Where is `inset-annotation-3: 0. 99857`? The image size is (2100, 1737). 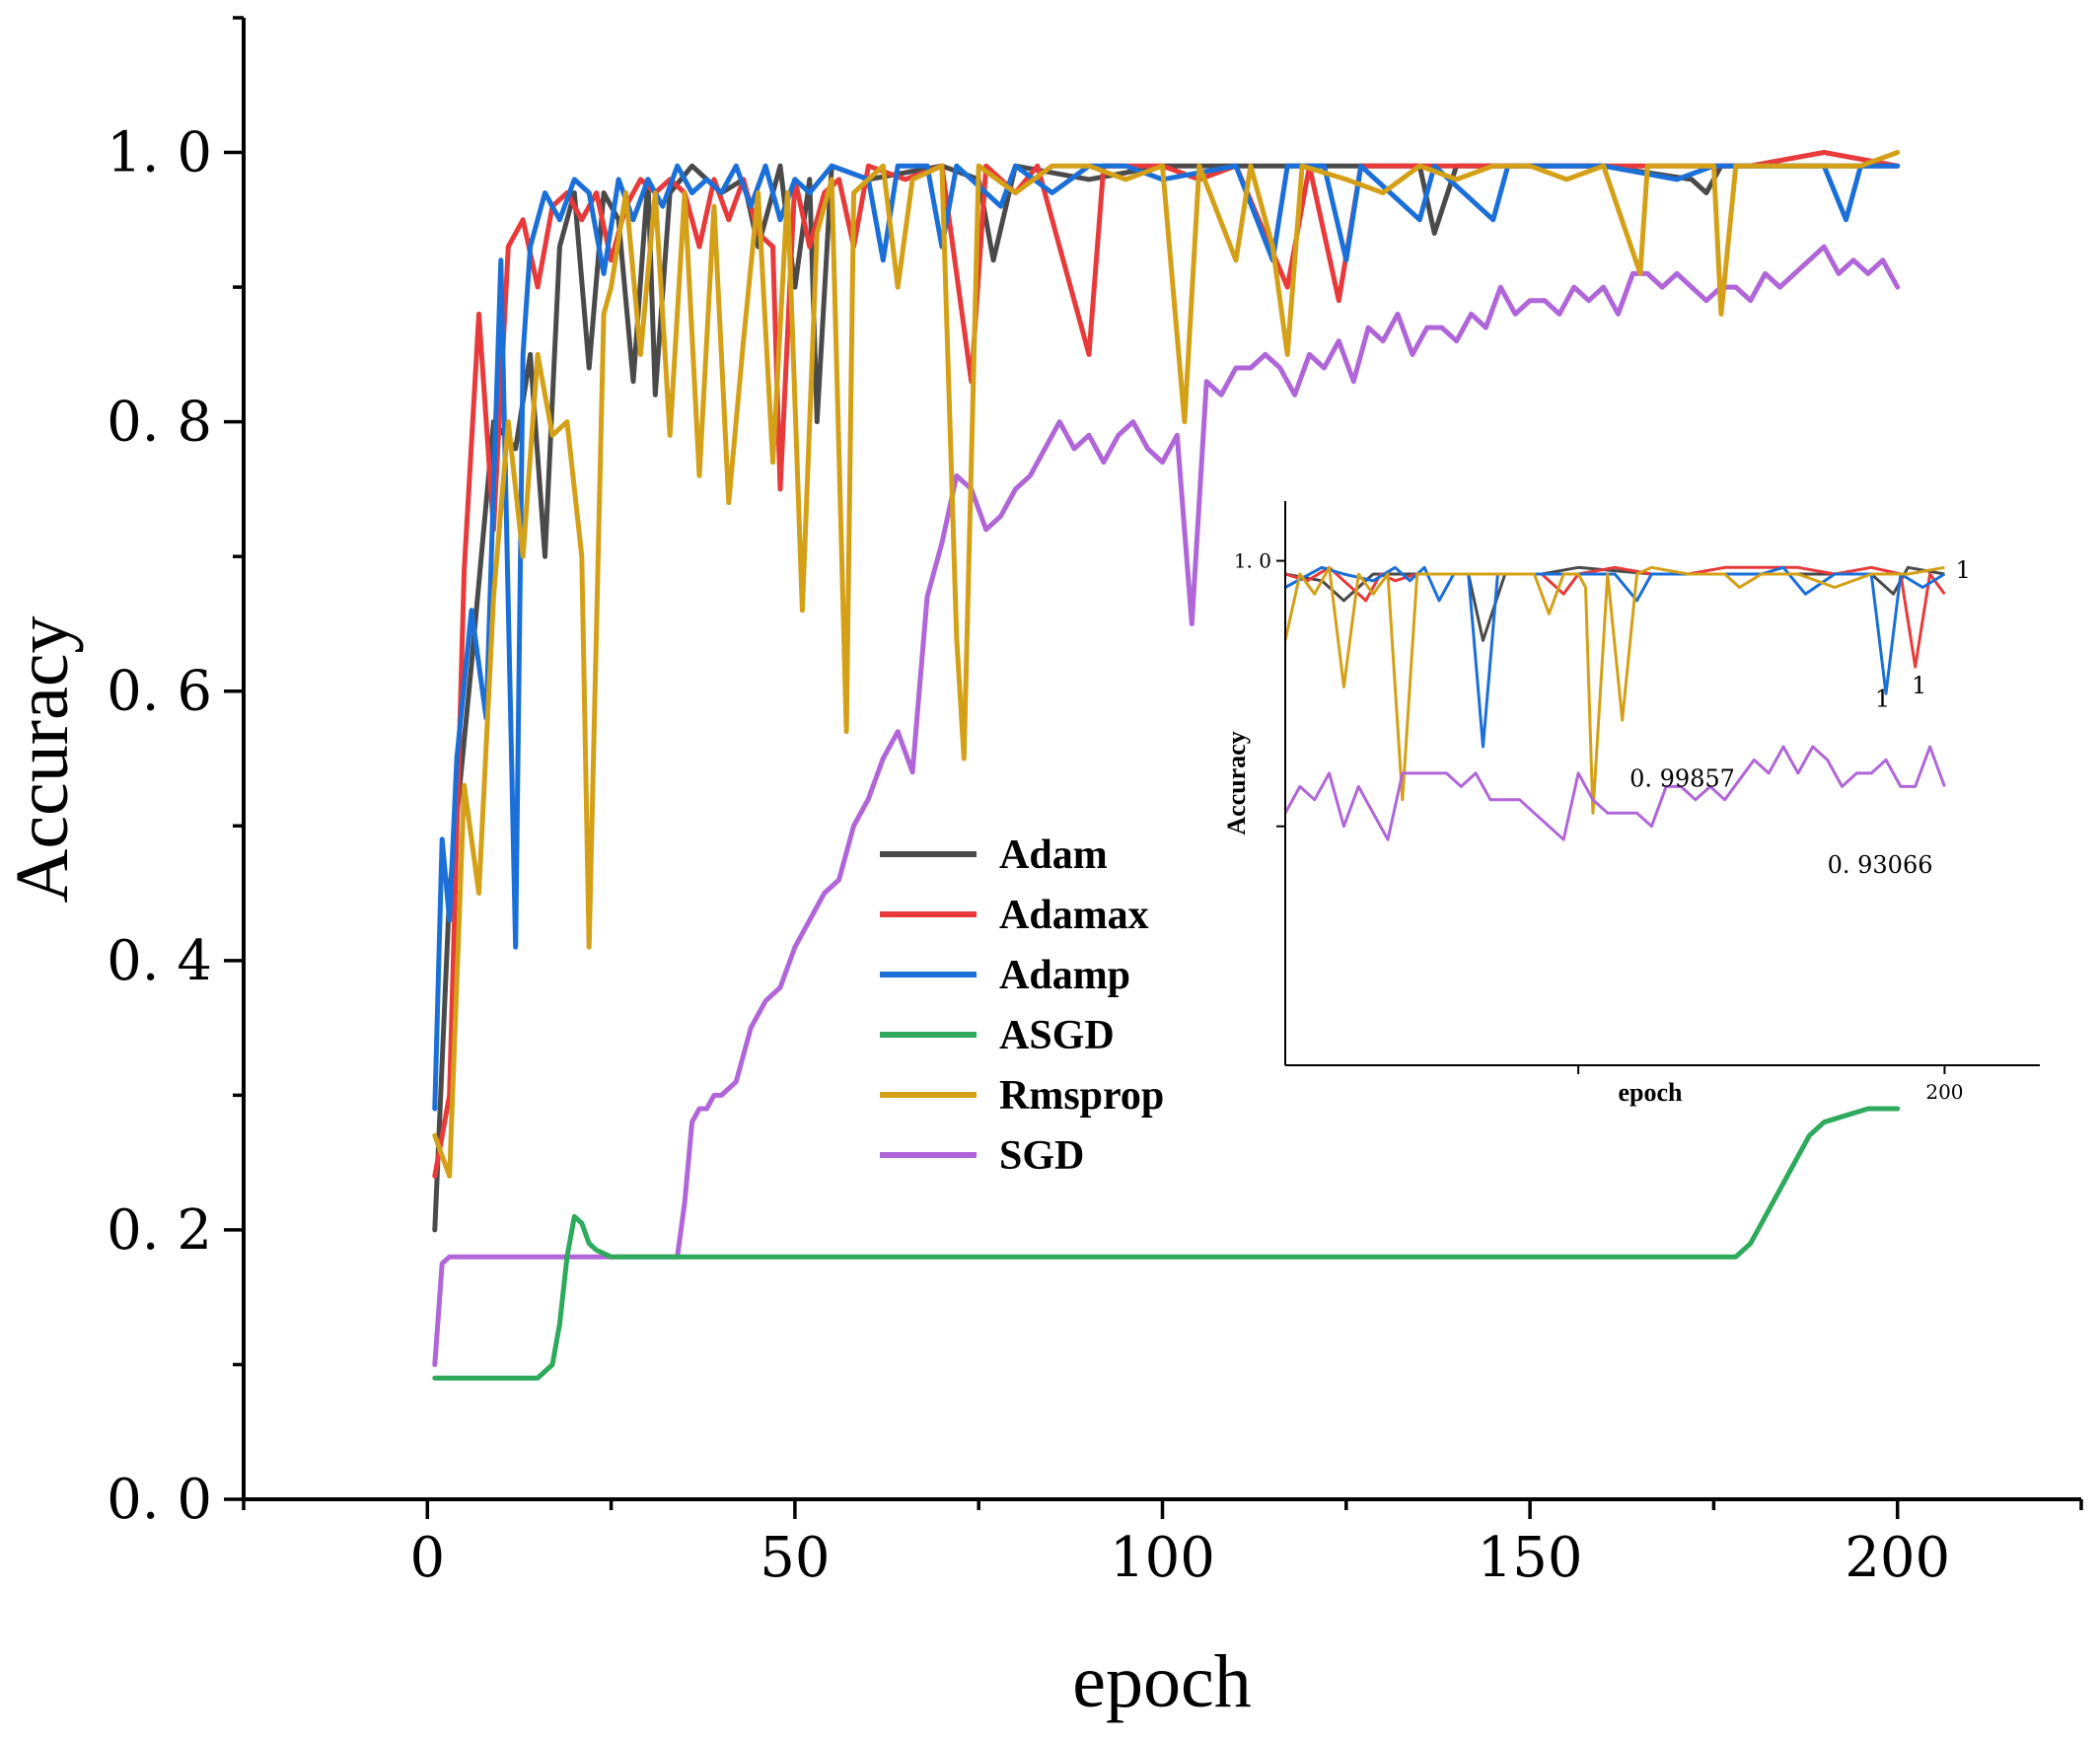
inset-annotation-3: 0. 99857 is located at coordinates (1682, 778).